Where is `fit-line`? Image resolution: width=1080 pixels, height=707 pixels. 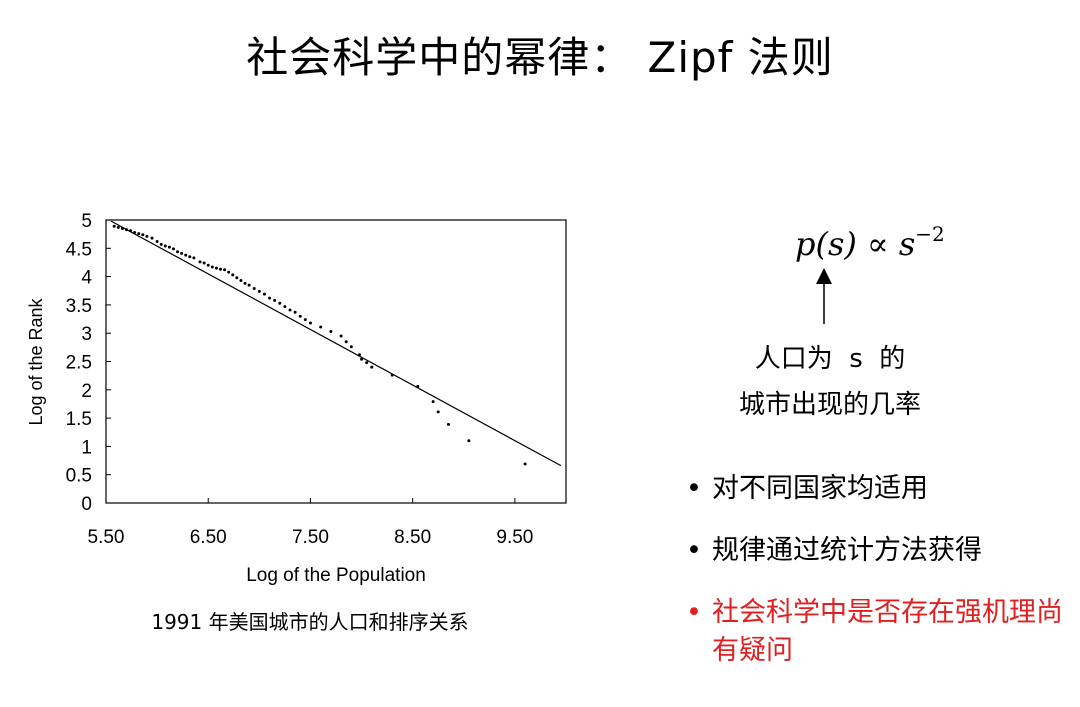
fit-line is located at coordinates (336, 343).